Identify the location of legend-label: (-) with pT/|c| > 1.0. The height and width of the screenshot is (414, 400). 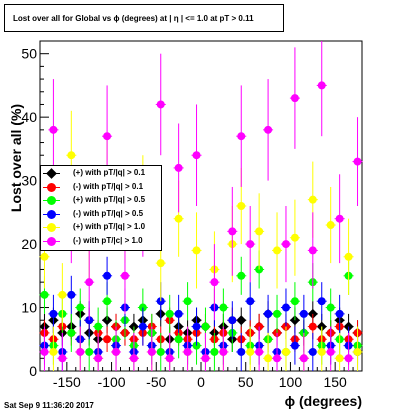
(108, 240).